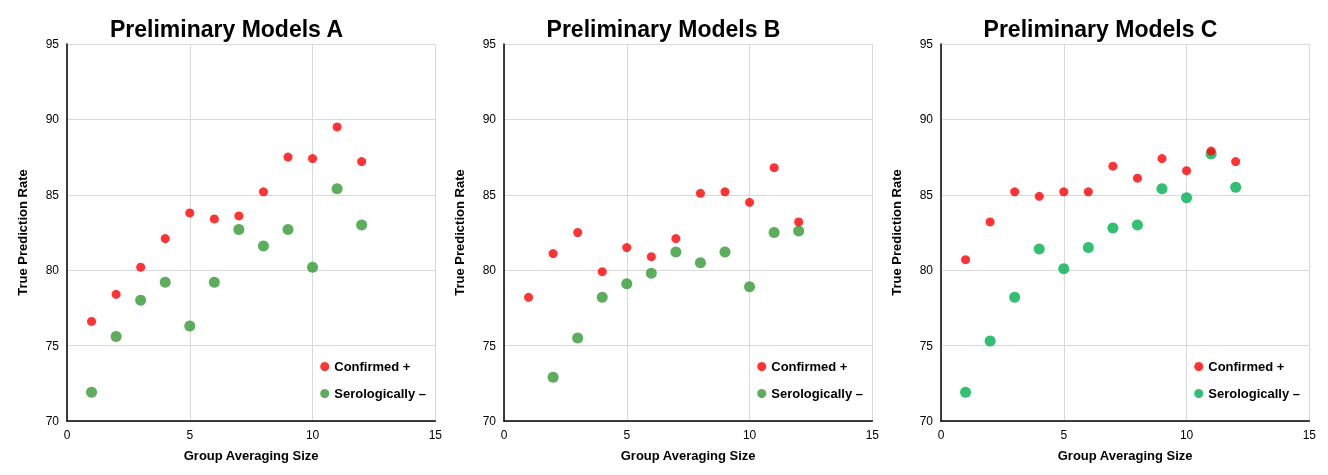 The height and width of the screenshot is (475, 1328). I want to click on legend-label: Confirmed +, so click(1246, 366).